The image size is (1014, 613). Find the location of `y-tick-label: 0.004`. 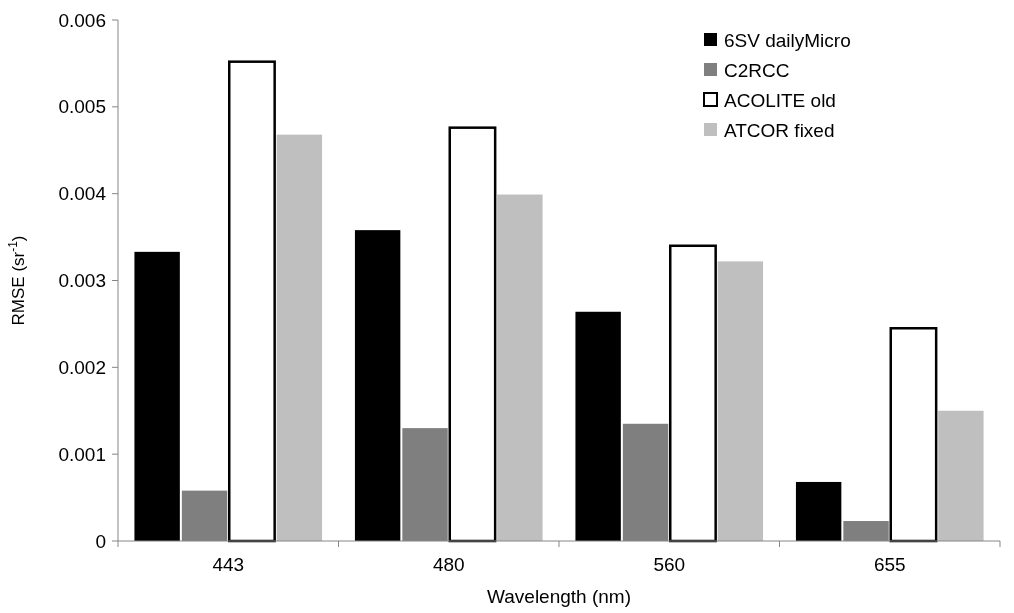

y-tick-label: 0.004 is located at coordinates (82, 194).